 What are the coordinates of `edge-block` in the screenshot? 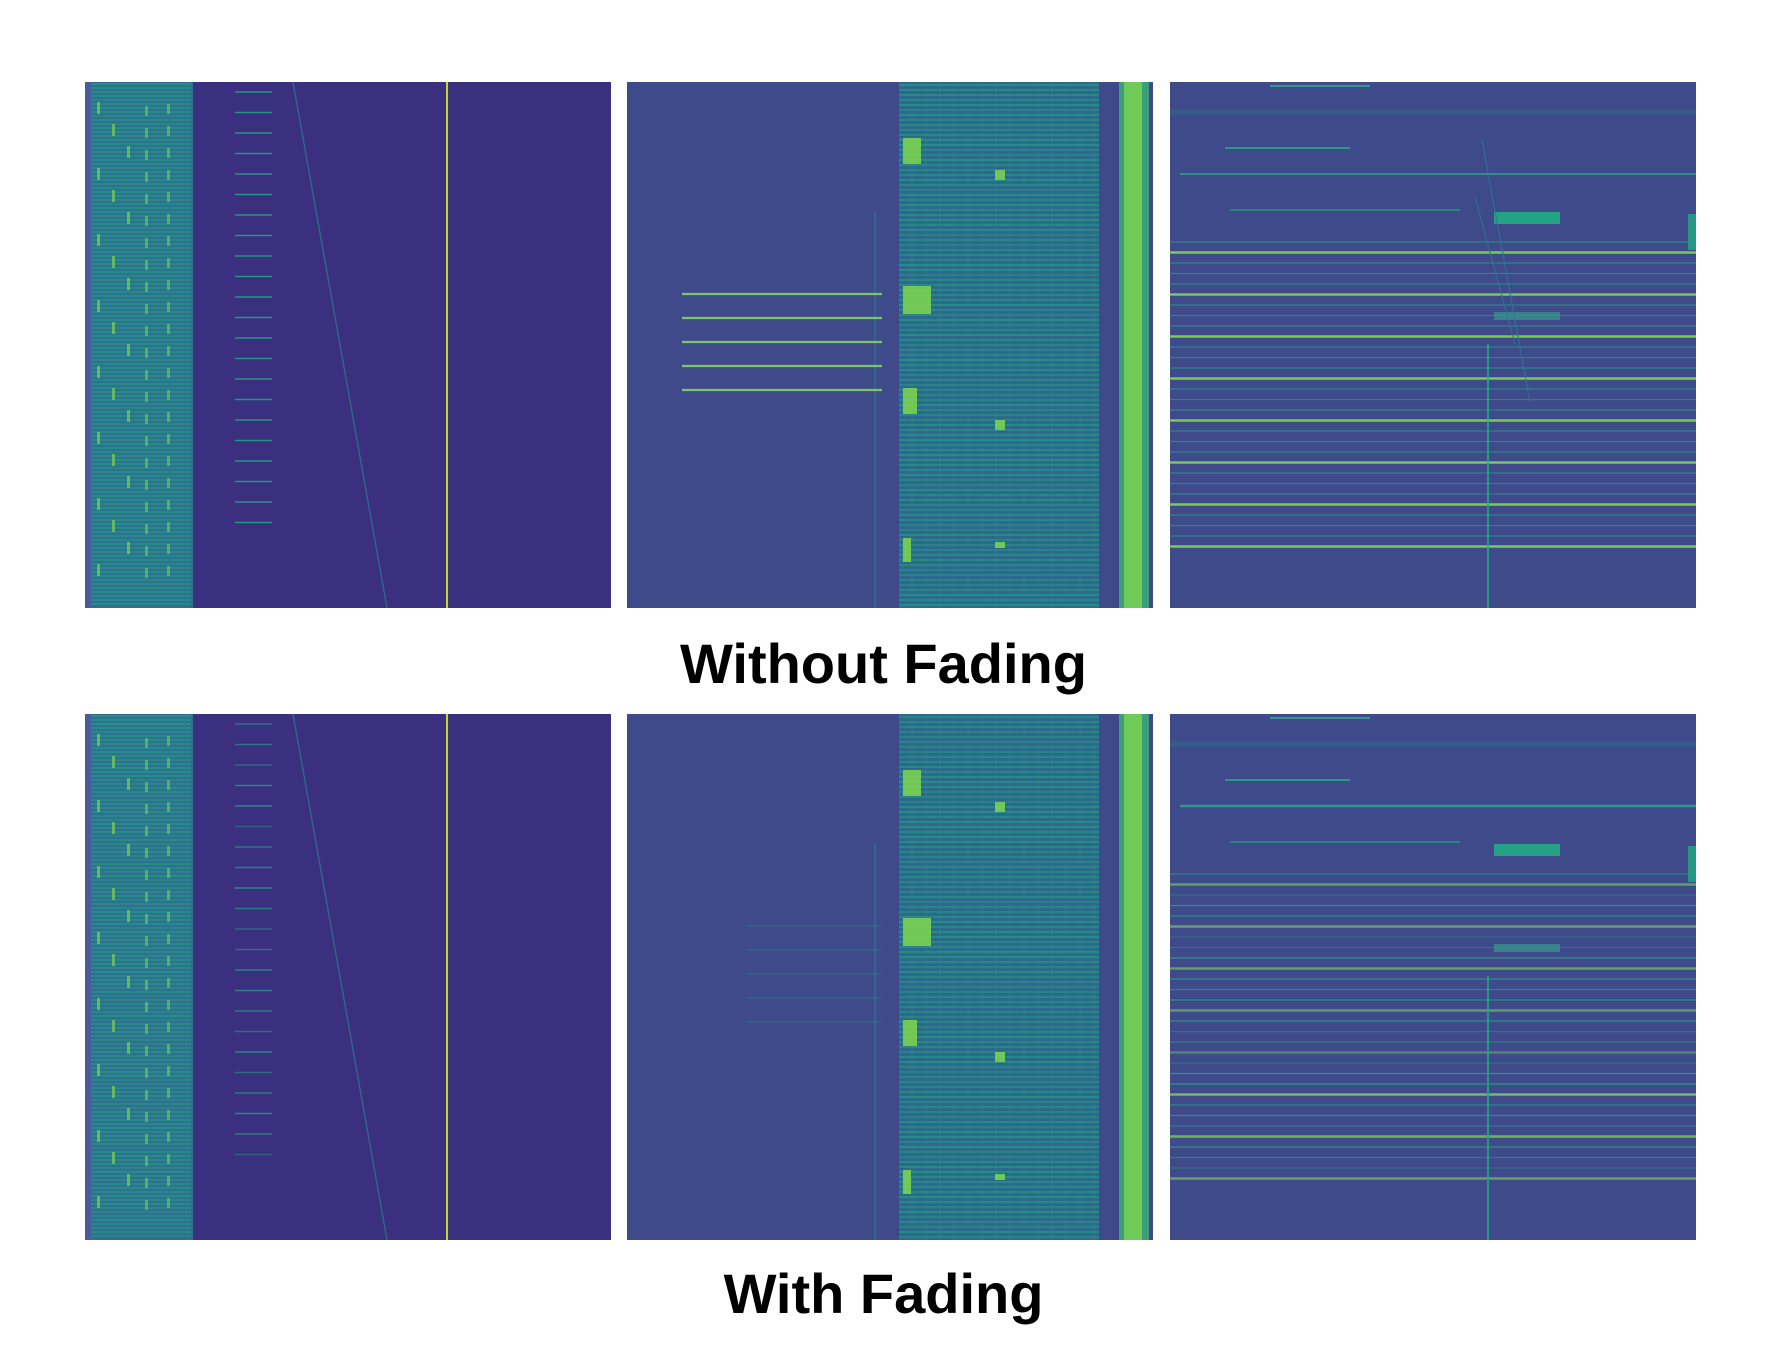 It's located at (1692, 232).